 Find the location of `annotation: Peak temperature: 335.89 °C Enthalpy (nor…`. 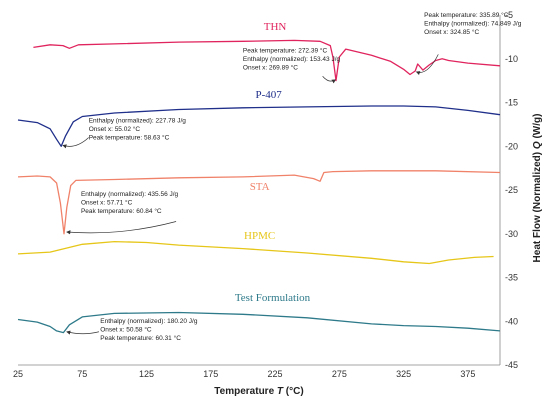

annotation: Peak temperature: 335.89 °C Enthalpy (nor… is located at coordinates (468, 43).